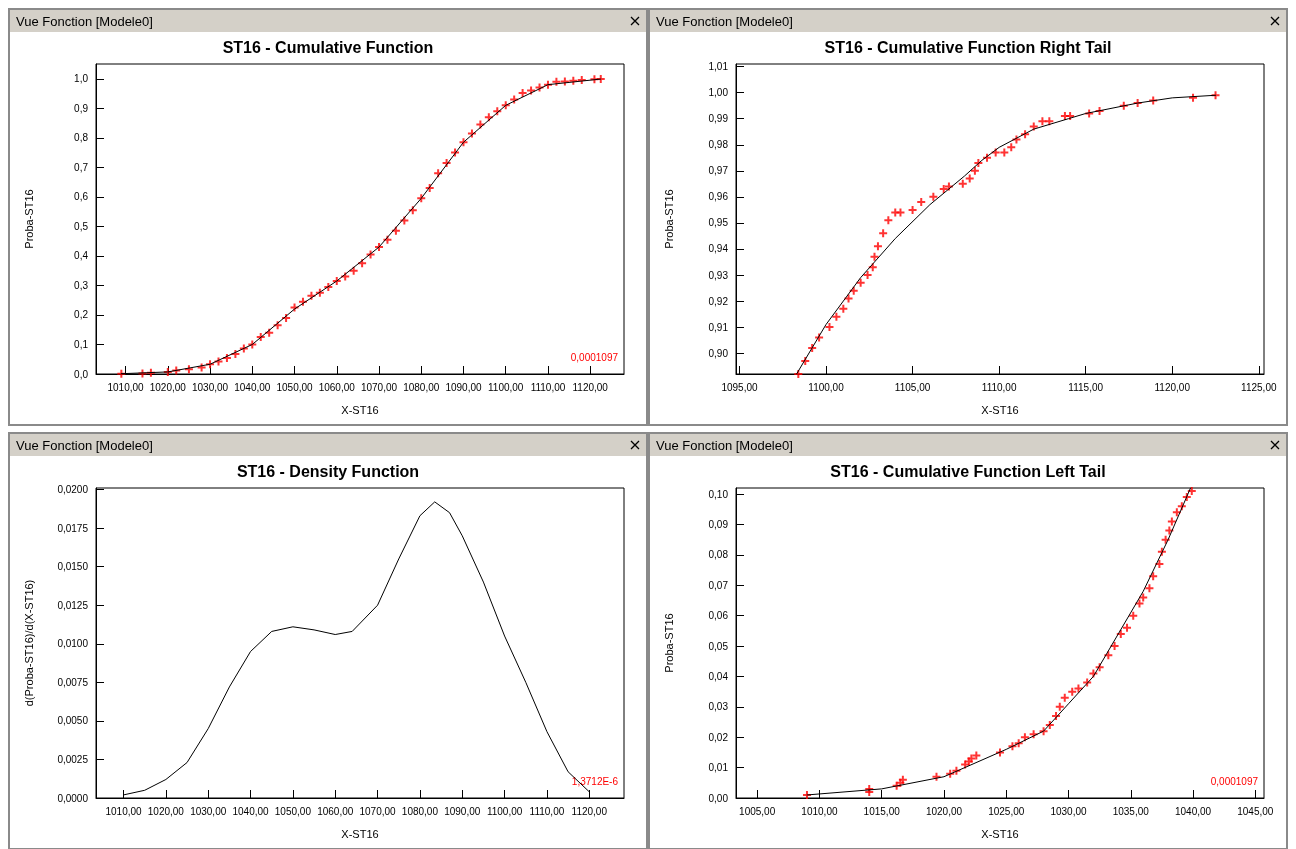 The width and height of the screenshot is (1296, 849). Describe the element at coordinates (81, 344) in the screenshot. I see `y-tick-label: 0,1` at that location.